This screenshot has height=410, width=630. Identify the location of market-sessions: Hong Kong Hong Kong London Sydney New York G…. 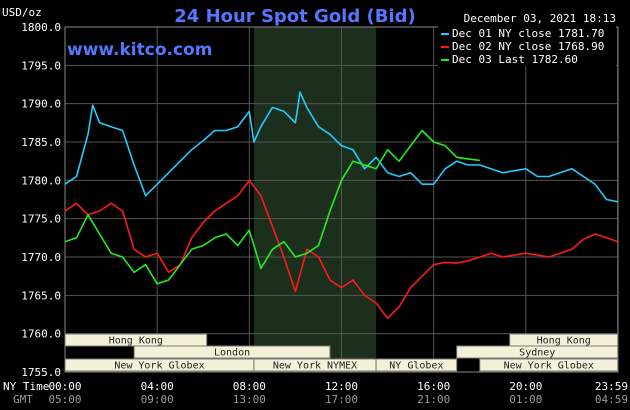
(341, 352).